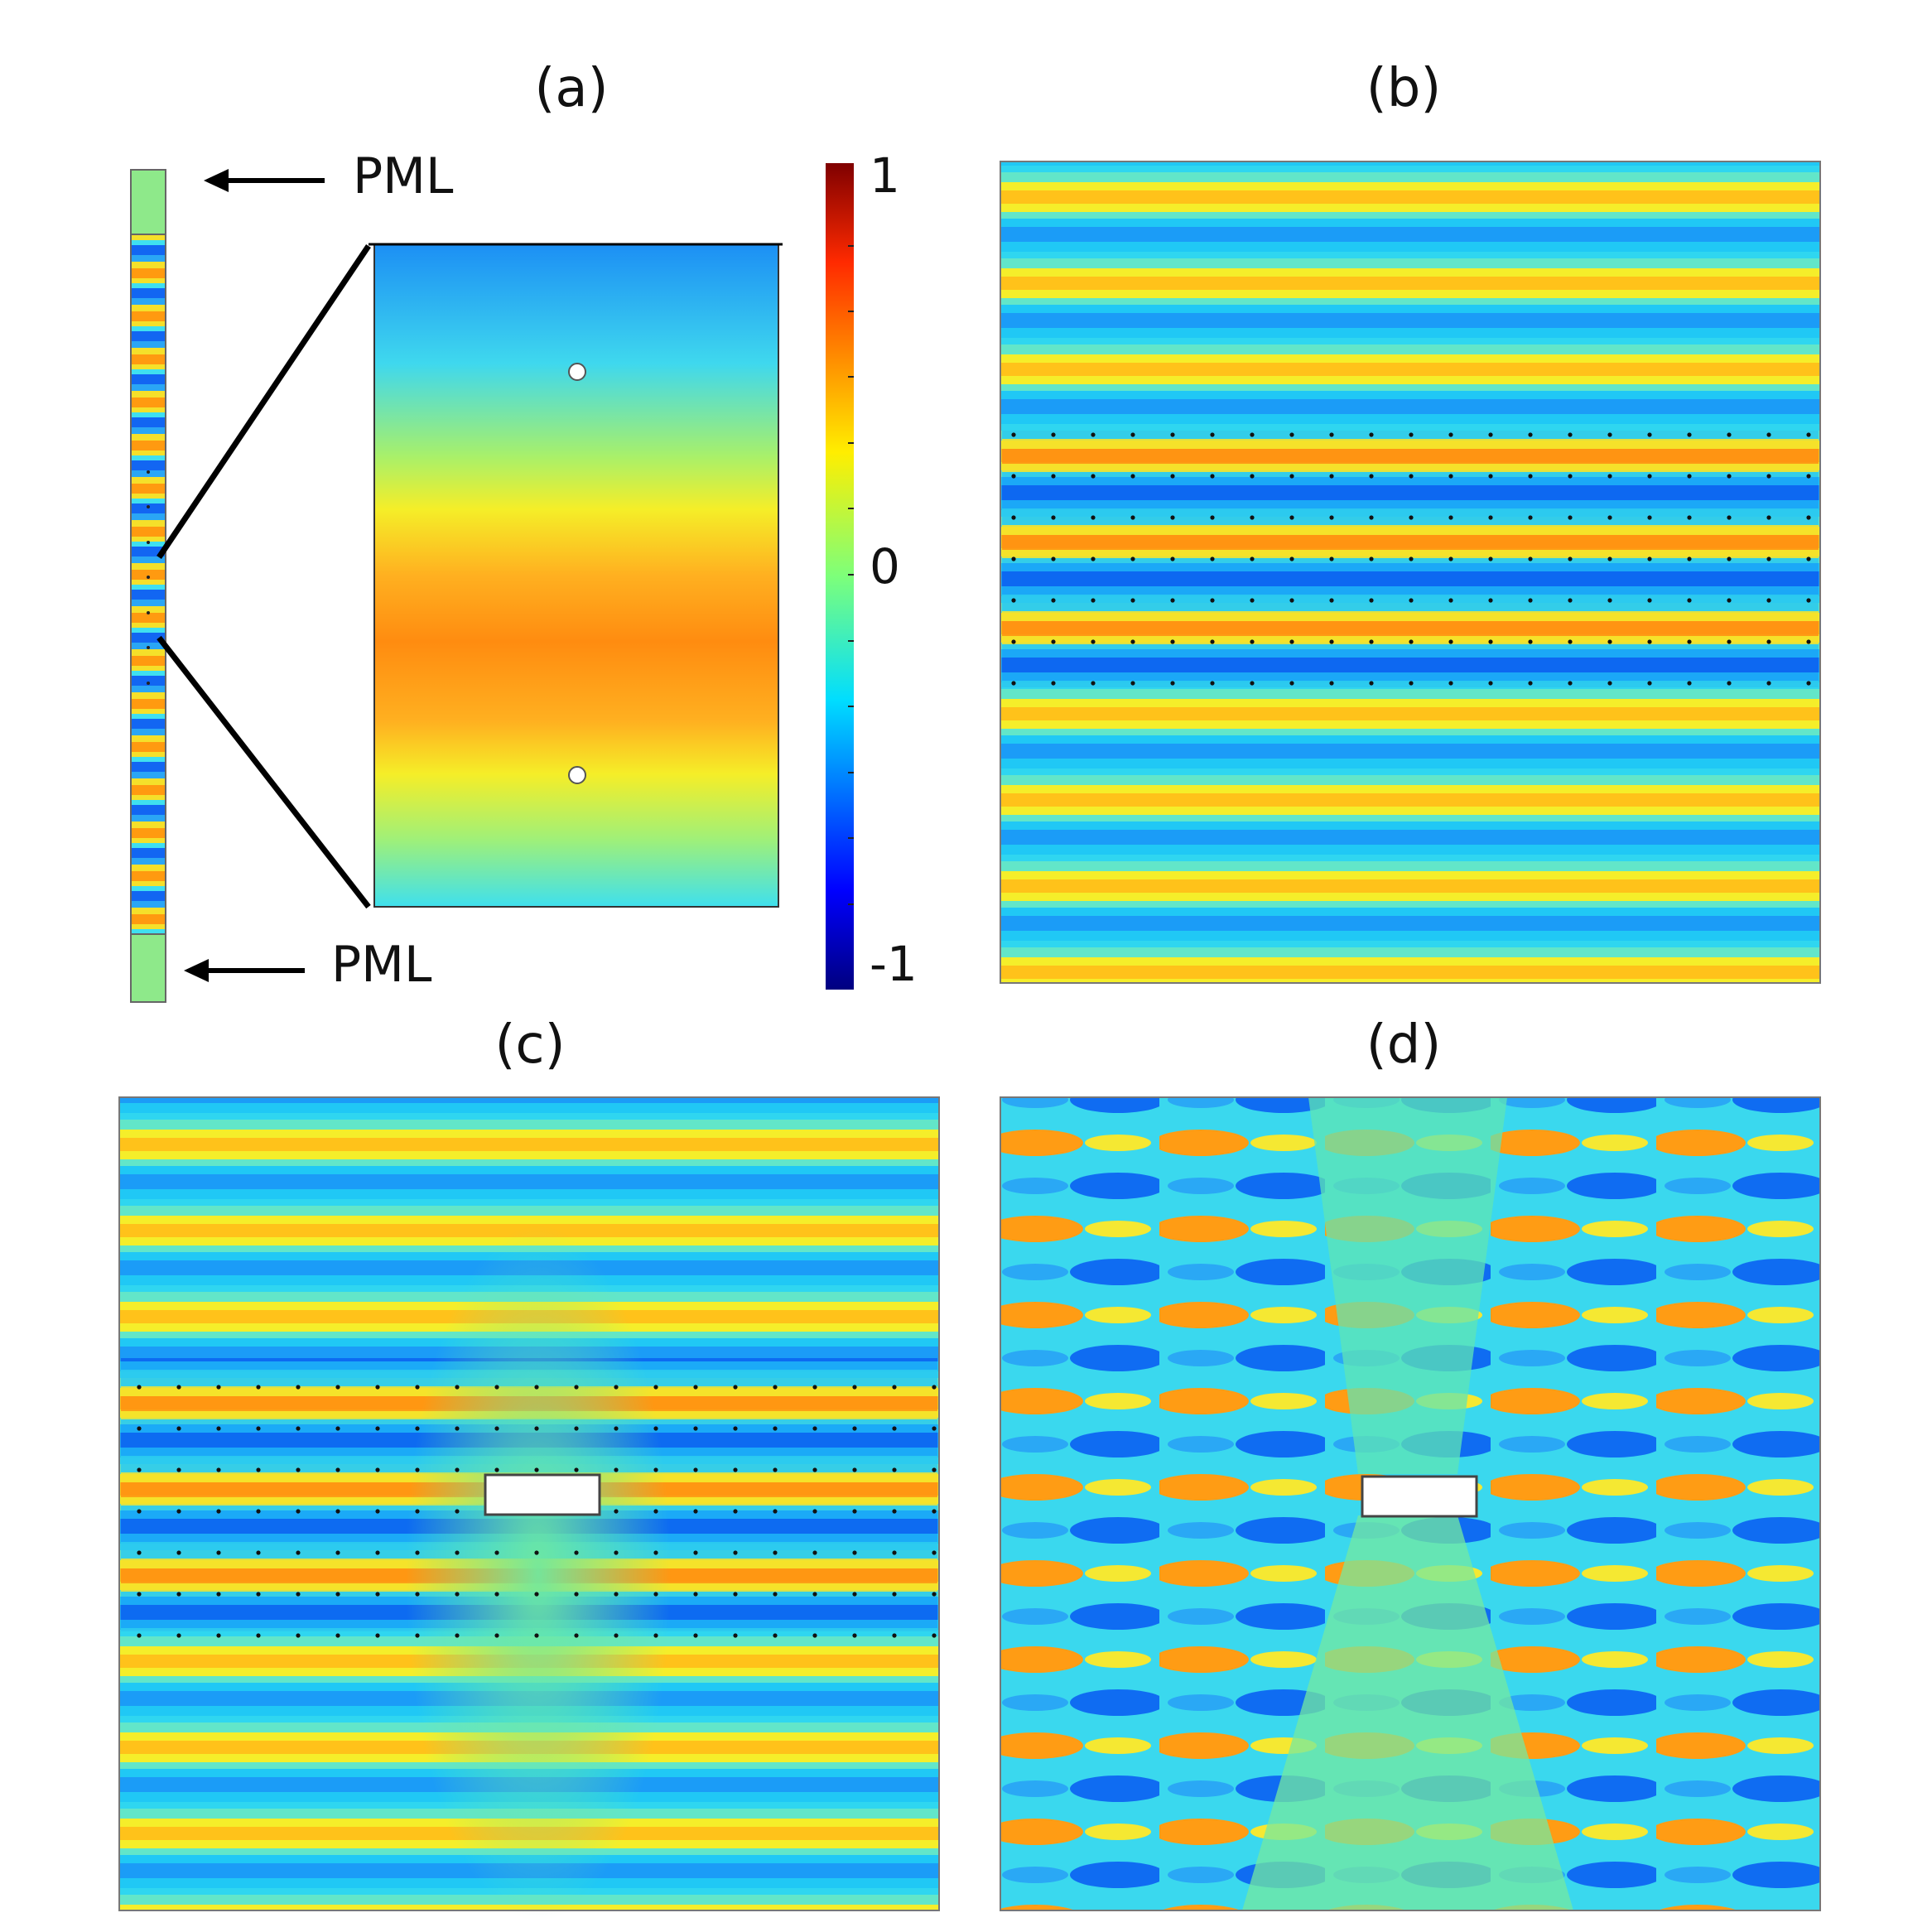  I want to click on colorbar-max-label: 1, so click(885, 175).